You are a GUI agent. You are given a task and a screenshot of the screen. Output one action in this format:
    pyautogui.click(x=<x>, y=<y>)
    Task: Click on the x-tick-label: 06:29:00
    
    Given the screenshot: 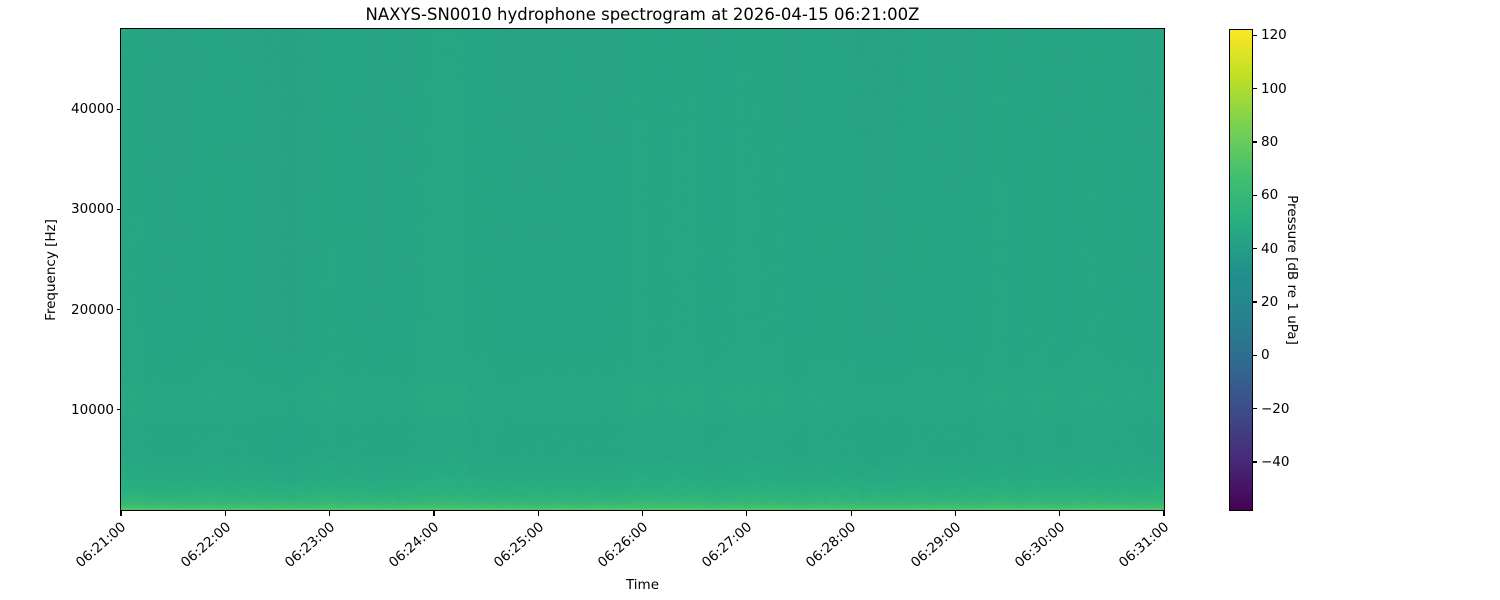 What is the action you would take?
    pyautogui.click(x=935, y=545)
    